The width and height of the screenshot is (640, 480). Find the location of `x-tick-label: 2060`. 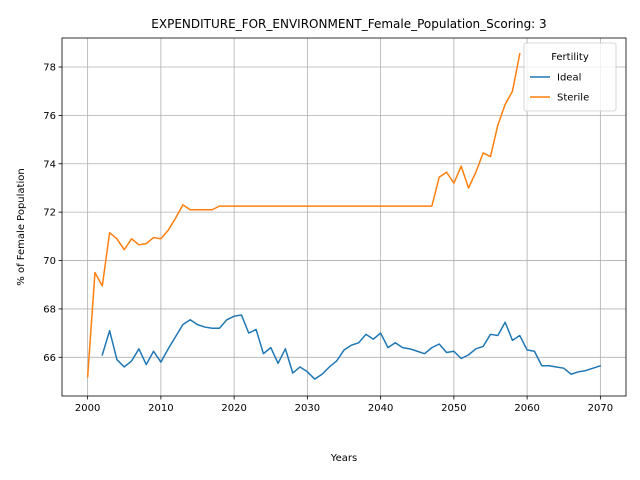

x-tick-label: 2060 is located at coordinates (526, 408).